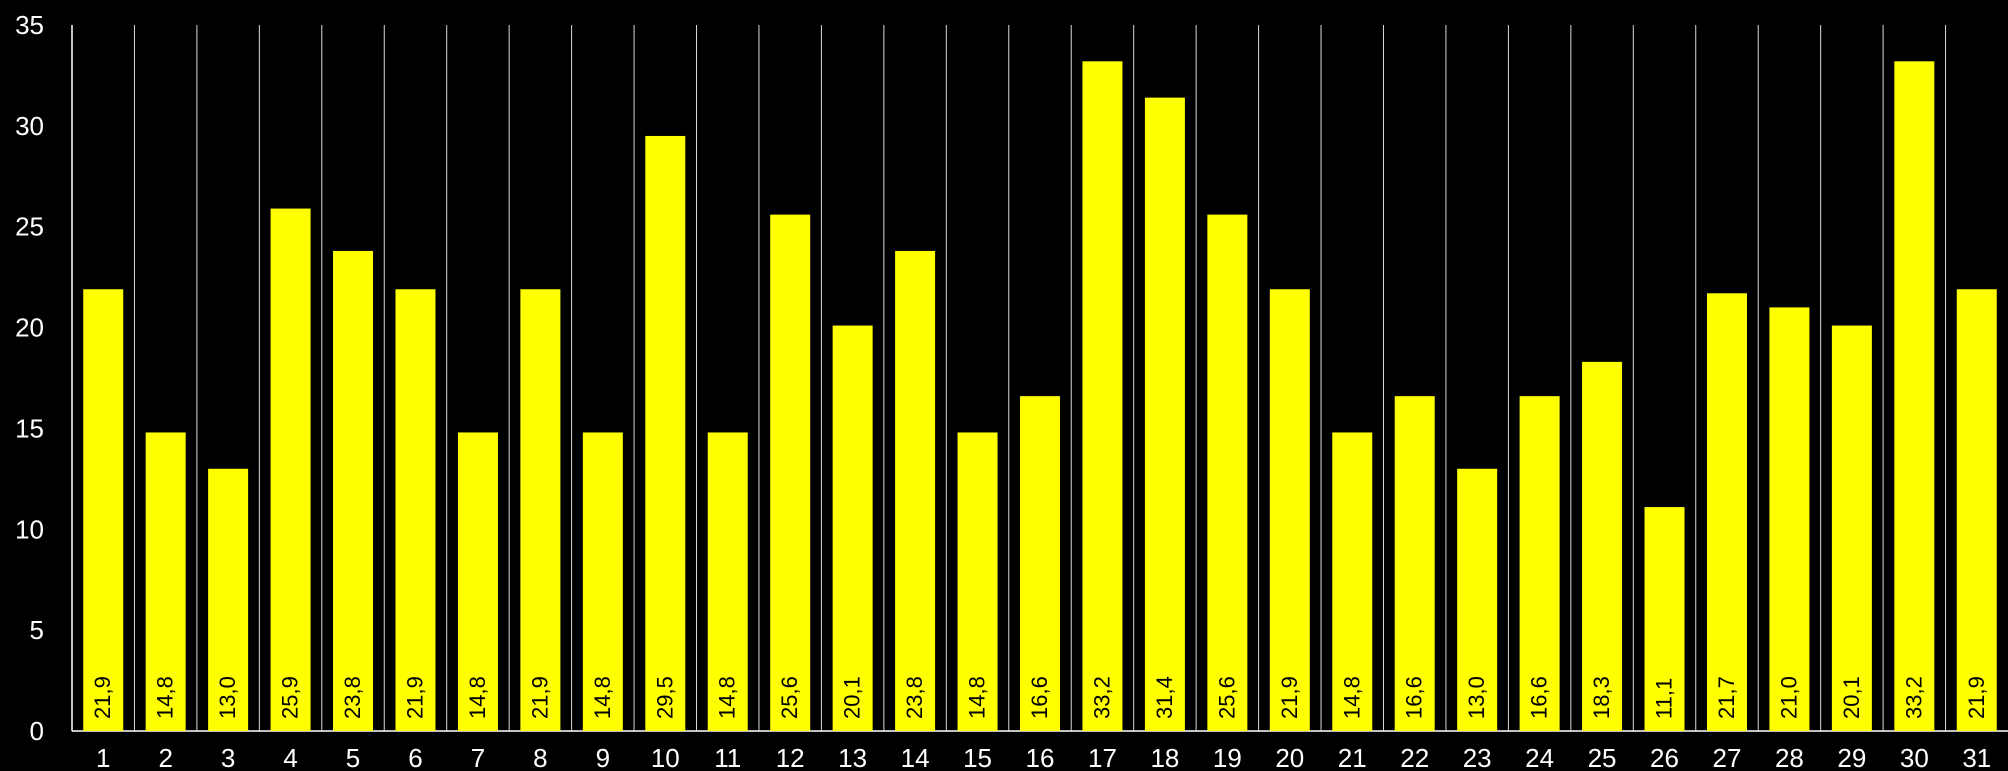 This screenshot has width=2008, height=771. What do you see at coordinates (103, 757) in the screenshot?
I see `x-tick-label: 1` at bounding box center [103, 757].